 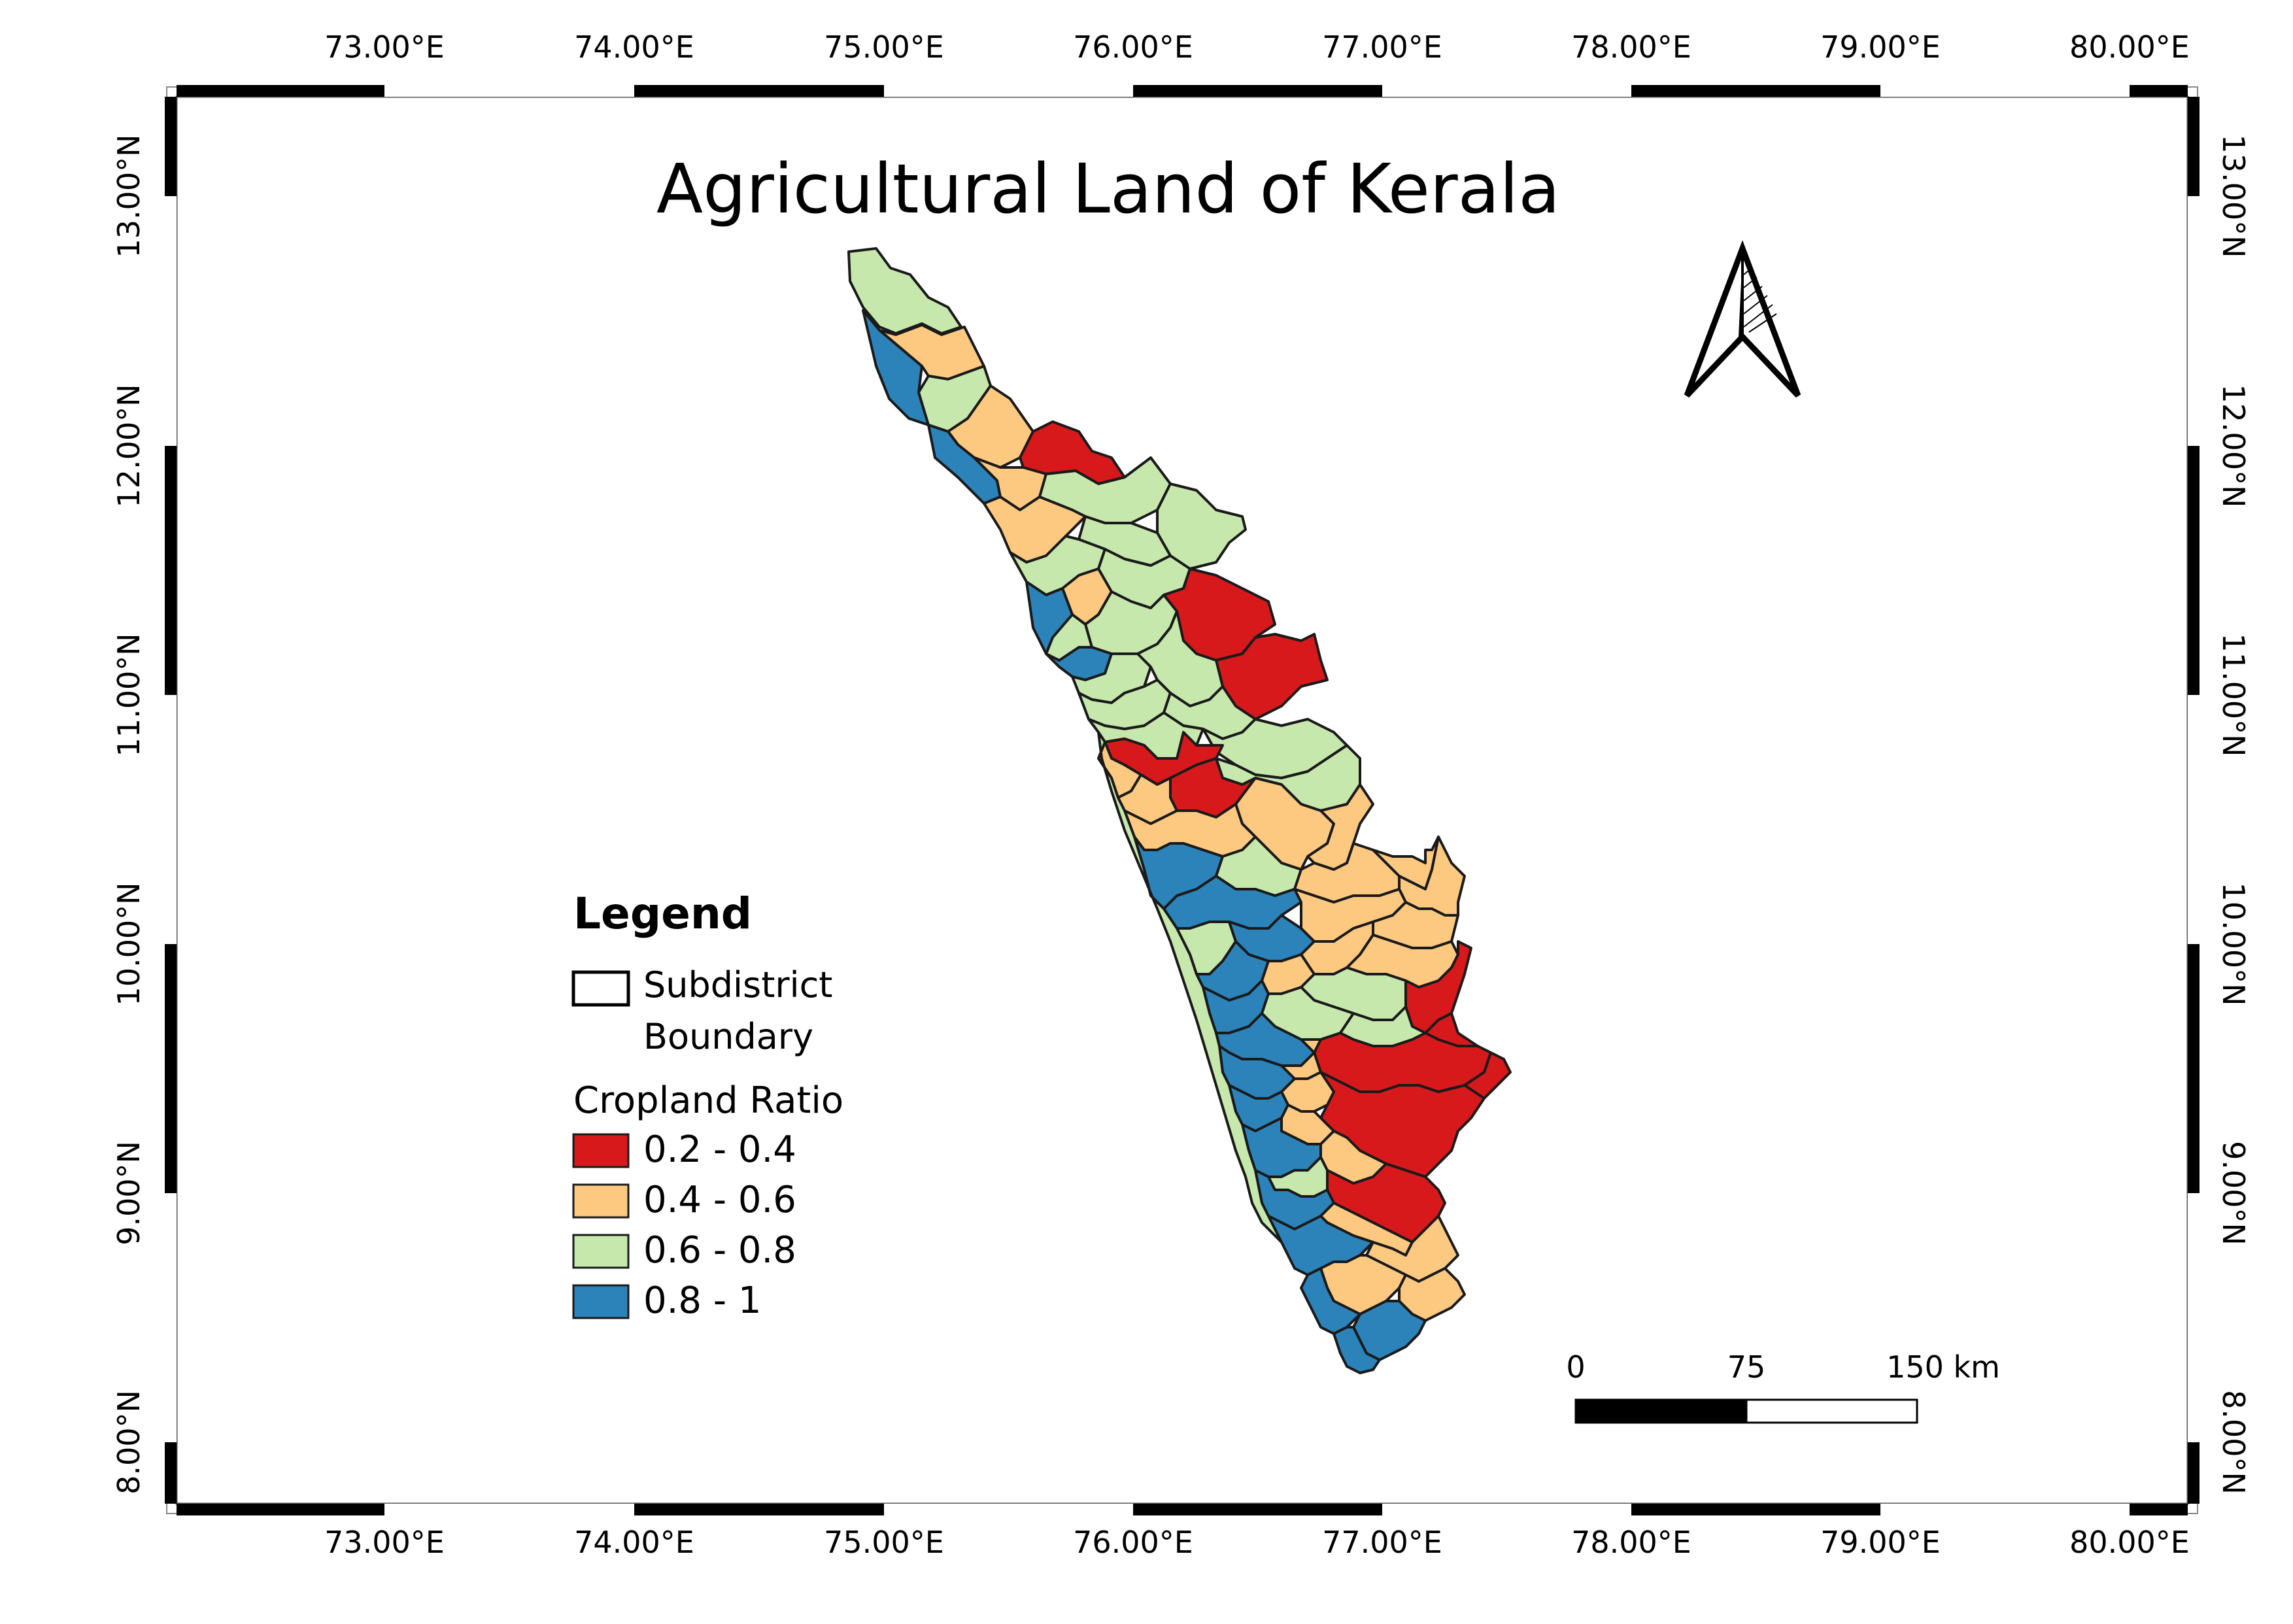 What do you see at coordinates (1831, 1411) in the screenshot?
I see `scale-segment-white` at bounding box center [1831, 1411].